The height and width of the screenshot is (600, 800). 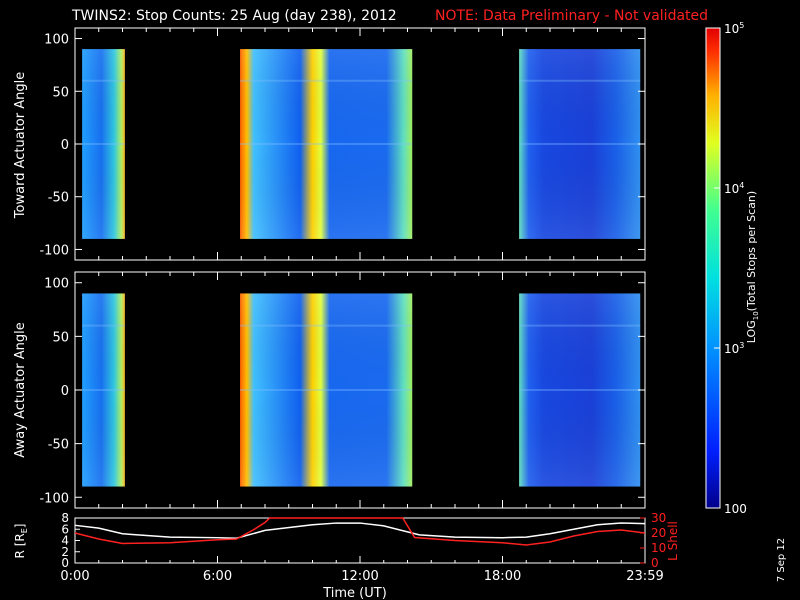 I want to click on left-y-tick-label: 4, so click(x=65, y=541).